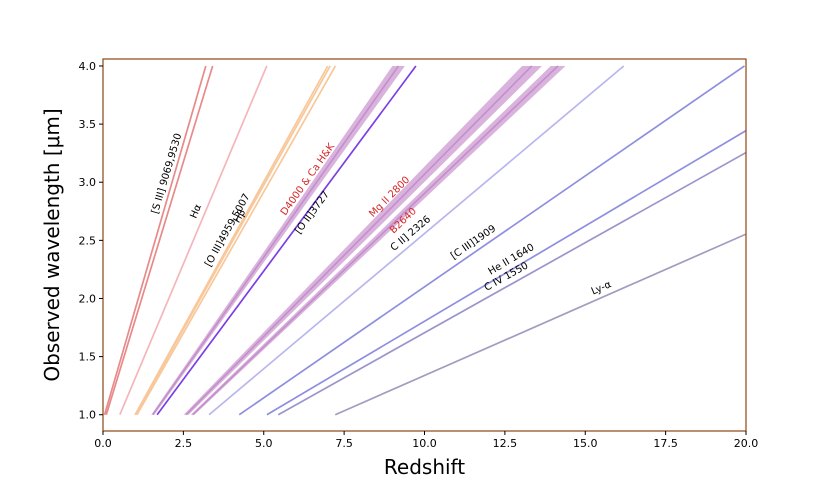  Describe the element at coordinates (184, 443) in the screenshot. I see `x-tick-label-1: 2.5` at that location.